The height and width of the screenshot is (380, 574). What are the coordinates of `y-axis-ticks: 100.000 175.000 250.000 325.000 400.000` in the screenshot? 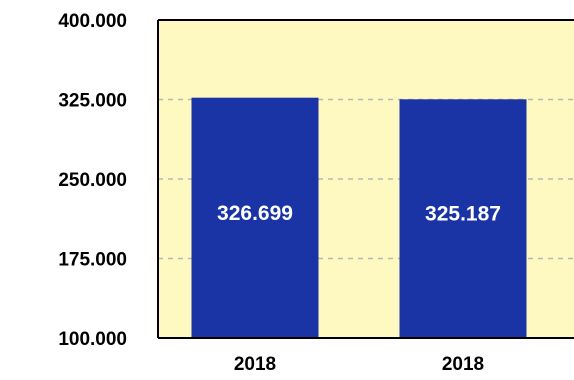 It's located at (92, 180).